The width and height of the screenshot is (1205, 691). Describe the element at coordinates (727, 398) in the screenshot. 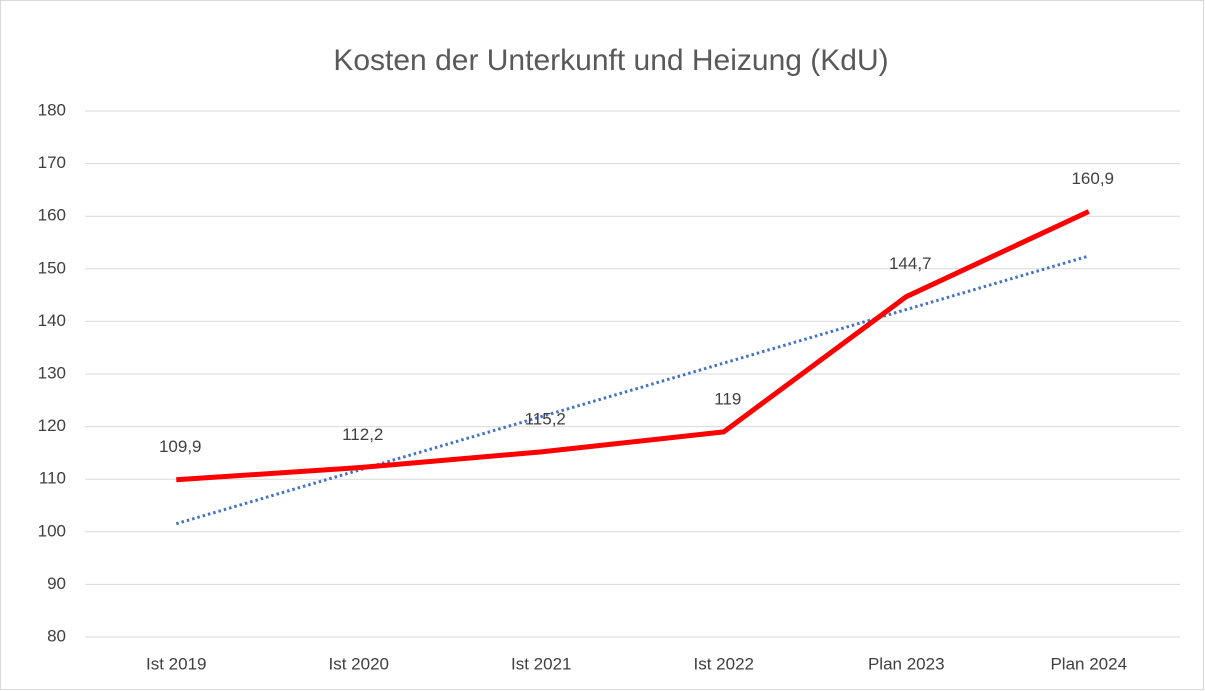

I see `data-label: 119` at that location.